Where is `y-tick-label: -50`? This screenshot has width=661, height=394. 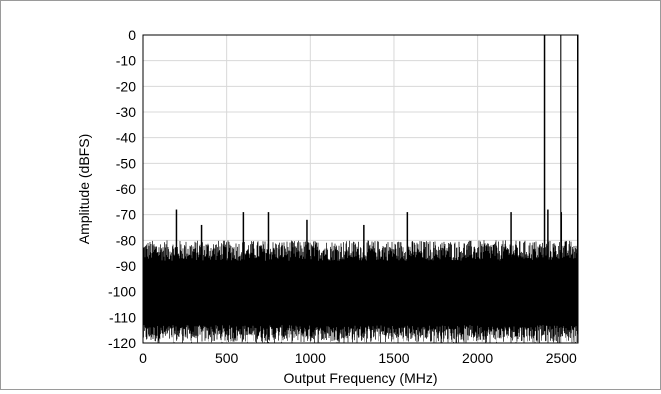 y-tick-label: -50 is located at coordinates (126, 163).